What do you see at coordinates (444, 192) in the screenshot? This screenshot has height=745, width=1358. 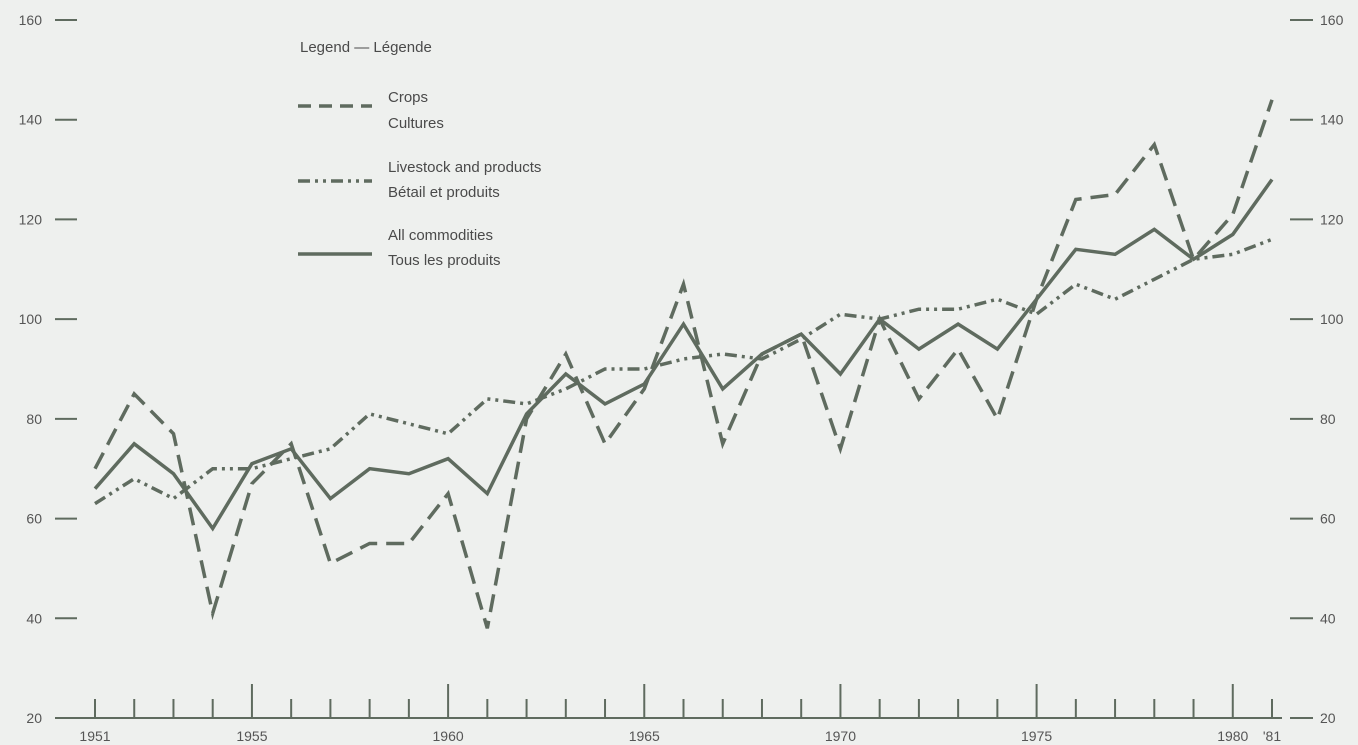 I see `legend-livestock-fr: Bétail et produits` at bounding box center [444, 192].